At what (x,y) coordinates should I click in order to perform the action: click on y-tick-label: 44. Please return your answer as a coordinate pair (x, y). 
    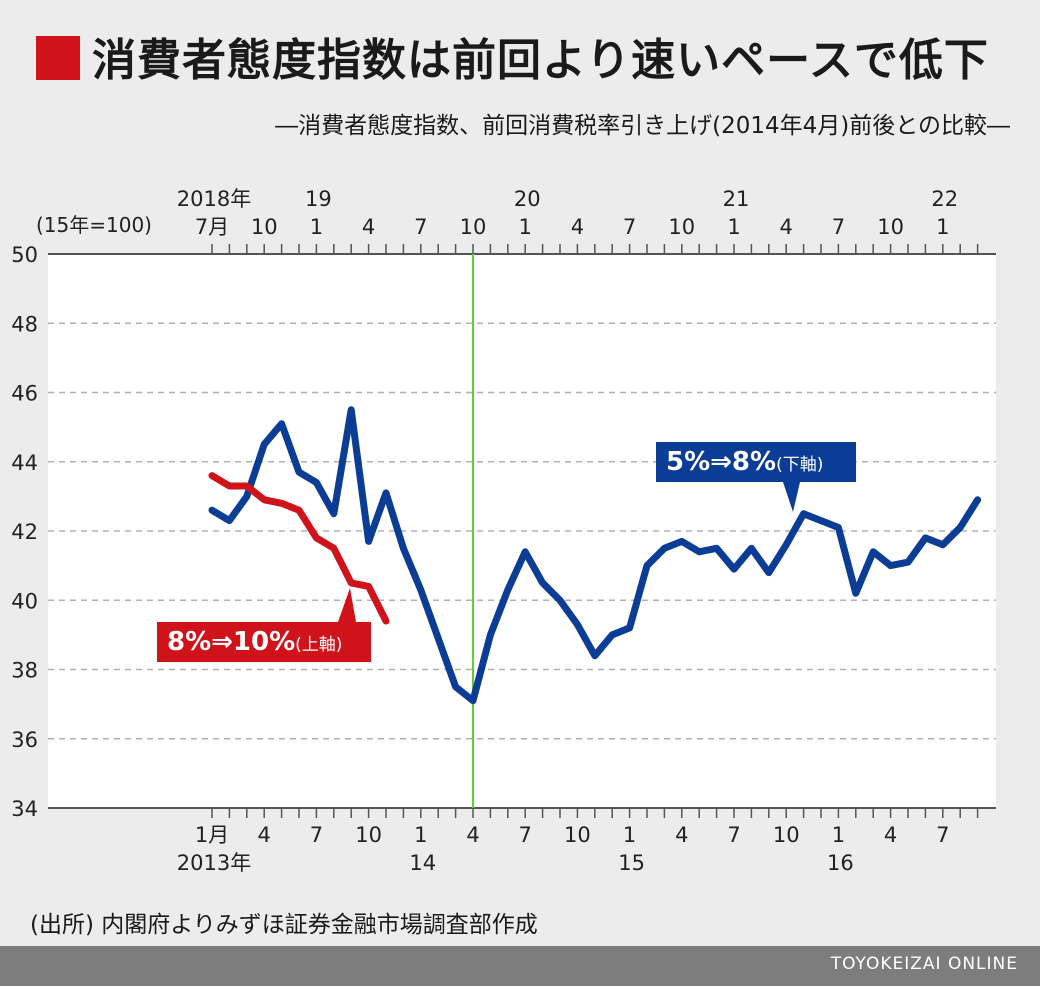
    Looking at the image, I should click on (24, 463).